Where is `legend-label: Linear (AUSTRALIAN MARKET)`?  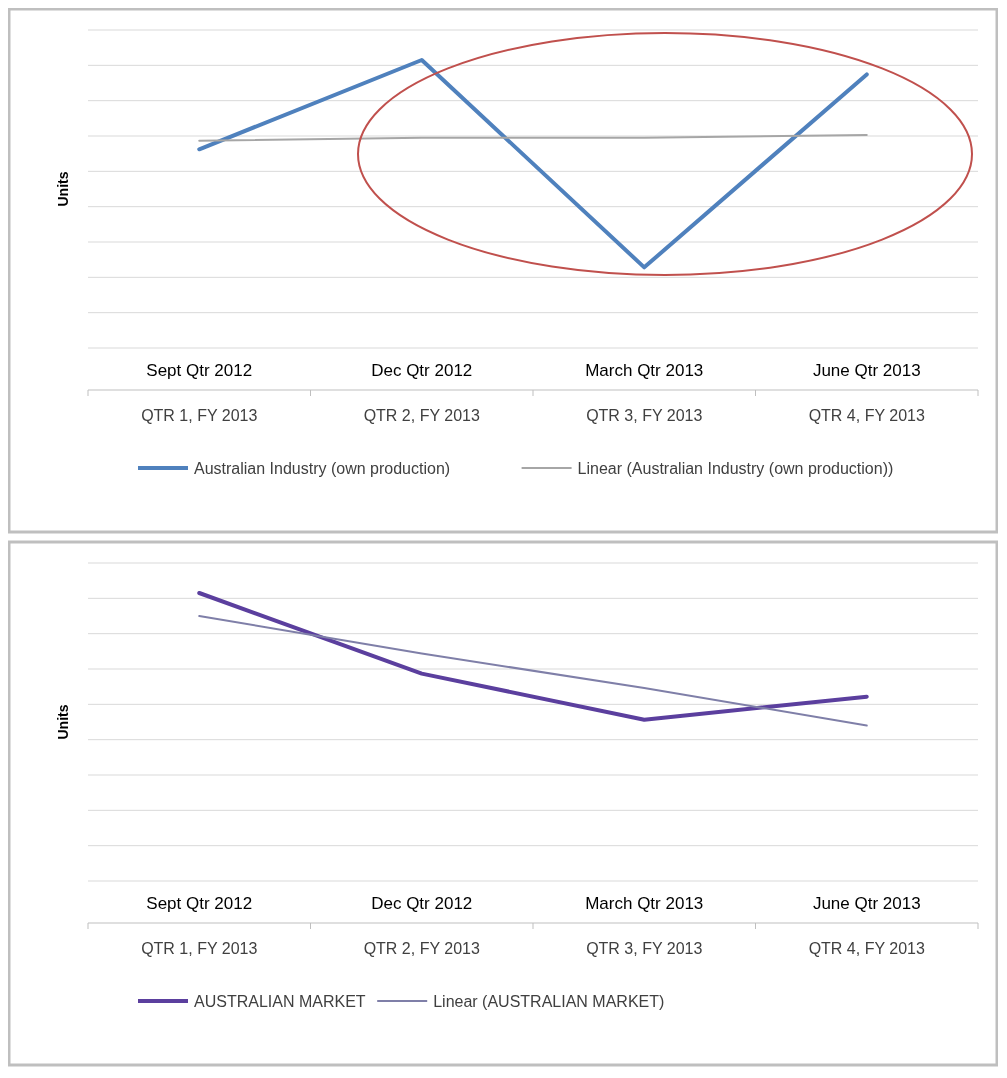 legend-label: Linear (AUSTRALIAN MARKET) is located at coordinates (549, 1001).